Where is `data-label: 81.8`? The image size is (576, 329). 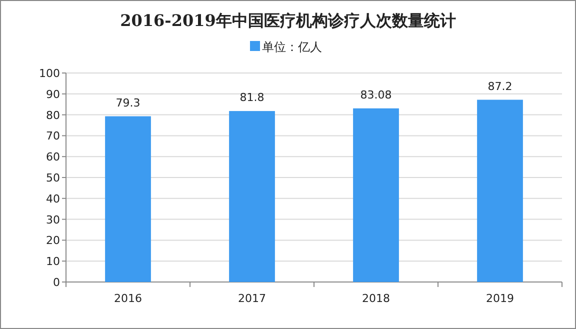
data-label: 81.8 is located at coordinates (252, 97).